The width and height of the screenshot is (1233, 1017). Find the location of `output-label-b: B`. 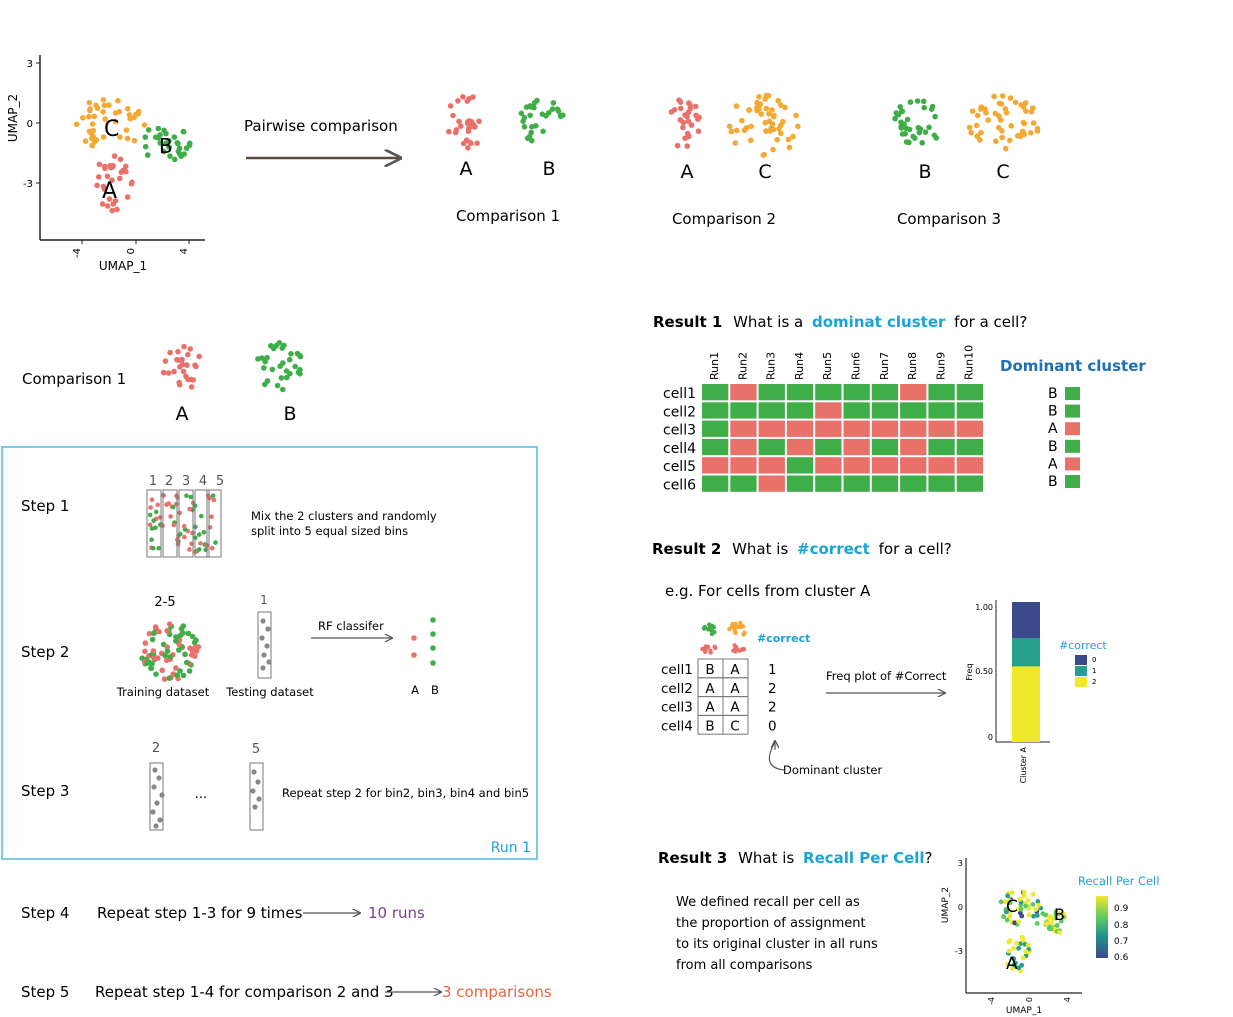

output-label-b: B is located at coordinates (435, 690).